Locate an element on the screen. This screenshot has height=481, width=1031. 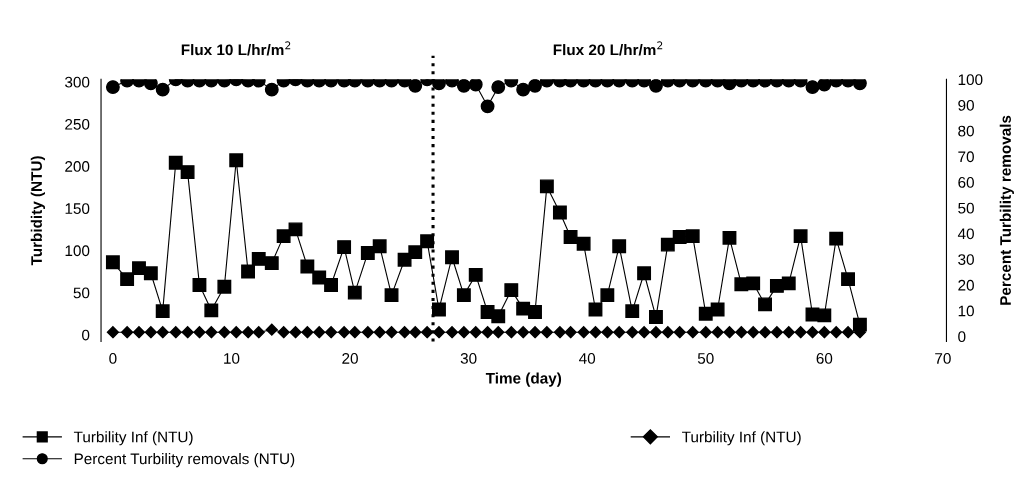
y-tick-label: 0 is located at coordinates (86, 335).